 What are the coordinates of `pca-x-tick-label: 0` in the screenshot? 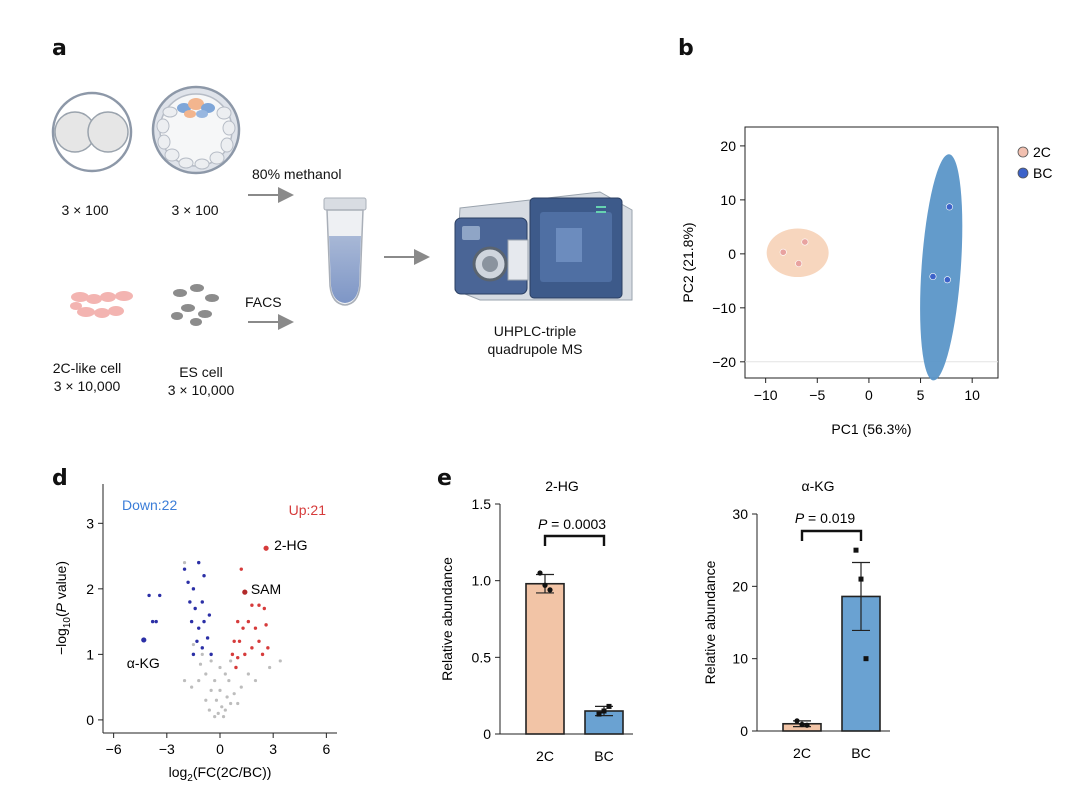 It's located at (869, 395).